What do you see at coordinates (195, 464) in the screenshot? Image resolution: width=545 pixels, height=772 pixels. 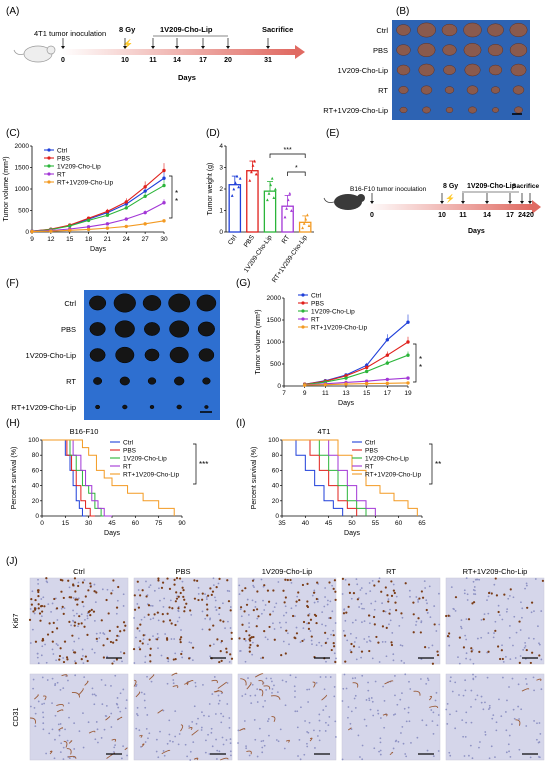 I see `significance-bracket` at bounding box center [195, 464].